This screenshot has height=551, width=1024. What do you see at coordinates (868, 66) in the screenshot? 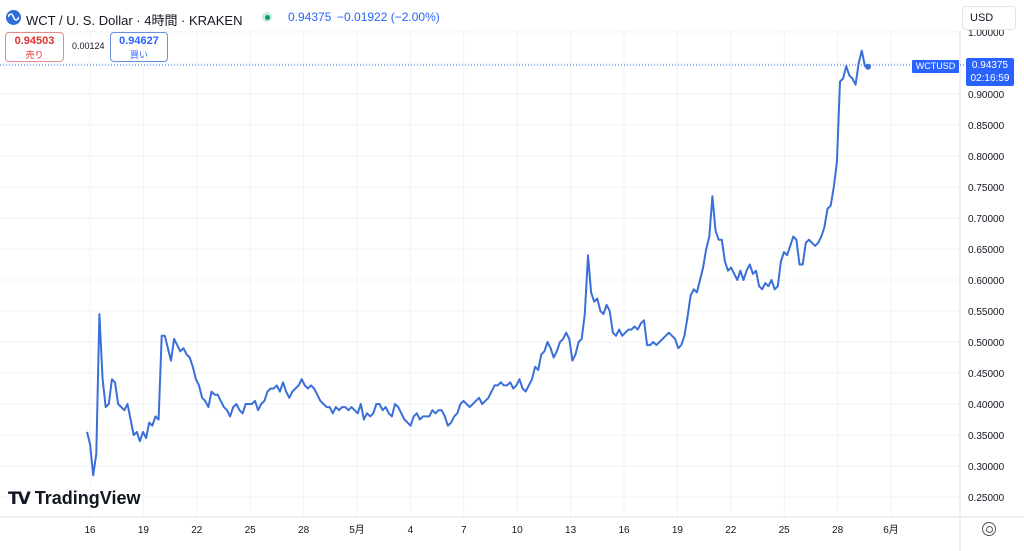
I see `last-price-dot` at bounding box center [868, 66].